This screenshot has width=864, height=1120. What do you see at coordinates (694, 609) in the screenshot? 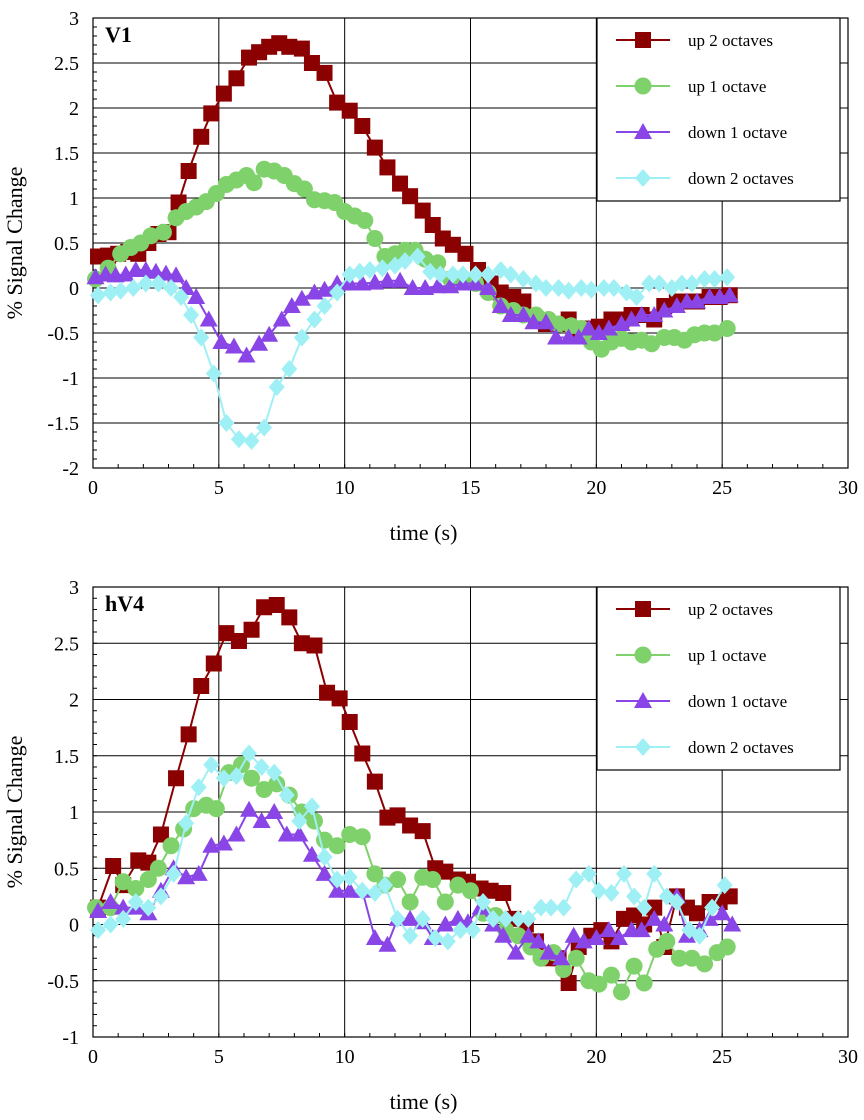
I see `legend-item: up 2 octaves` at bounding box center [694, 609].